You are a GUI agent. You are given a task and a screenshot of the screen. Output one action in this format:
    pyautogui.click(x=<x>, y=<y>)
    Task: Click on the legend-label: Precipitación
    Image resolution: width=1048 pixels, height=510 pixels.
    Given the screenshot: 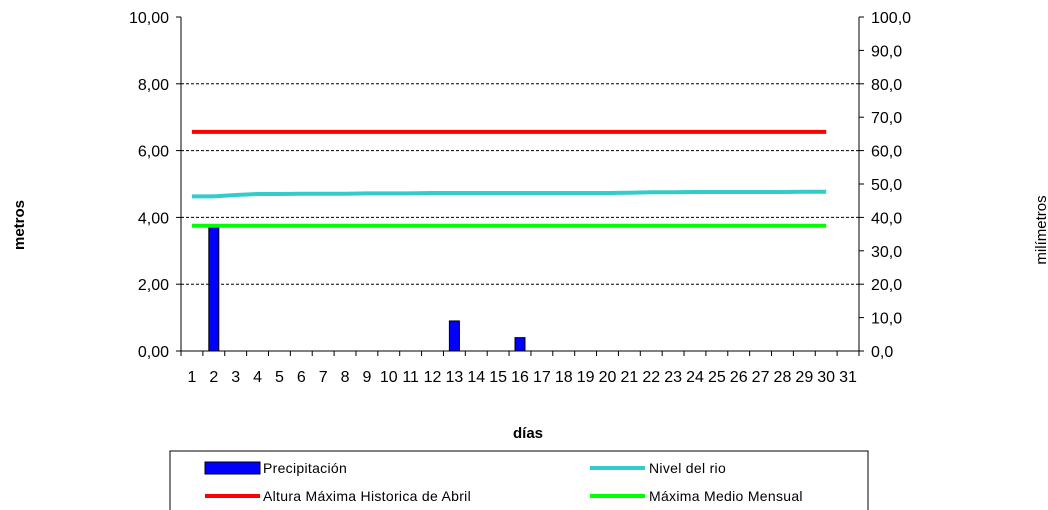 What is the action you would take?
    pyautogui.click(x=305, y=468)
    